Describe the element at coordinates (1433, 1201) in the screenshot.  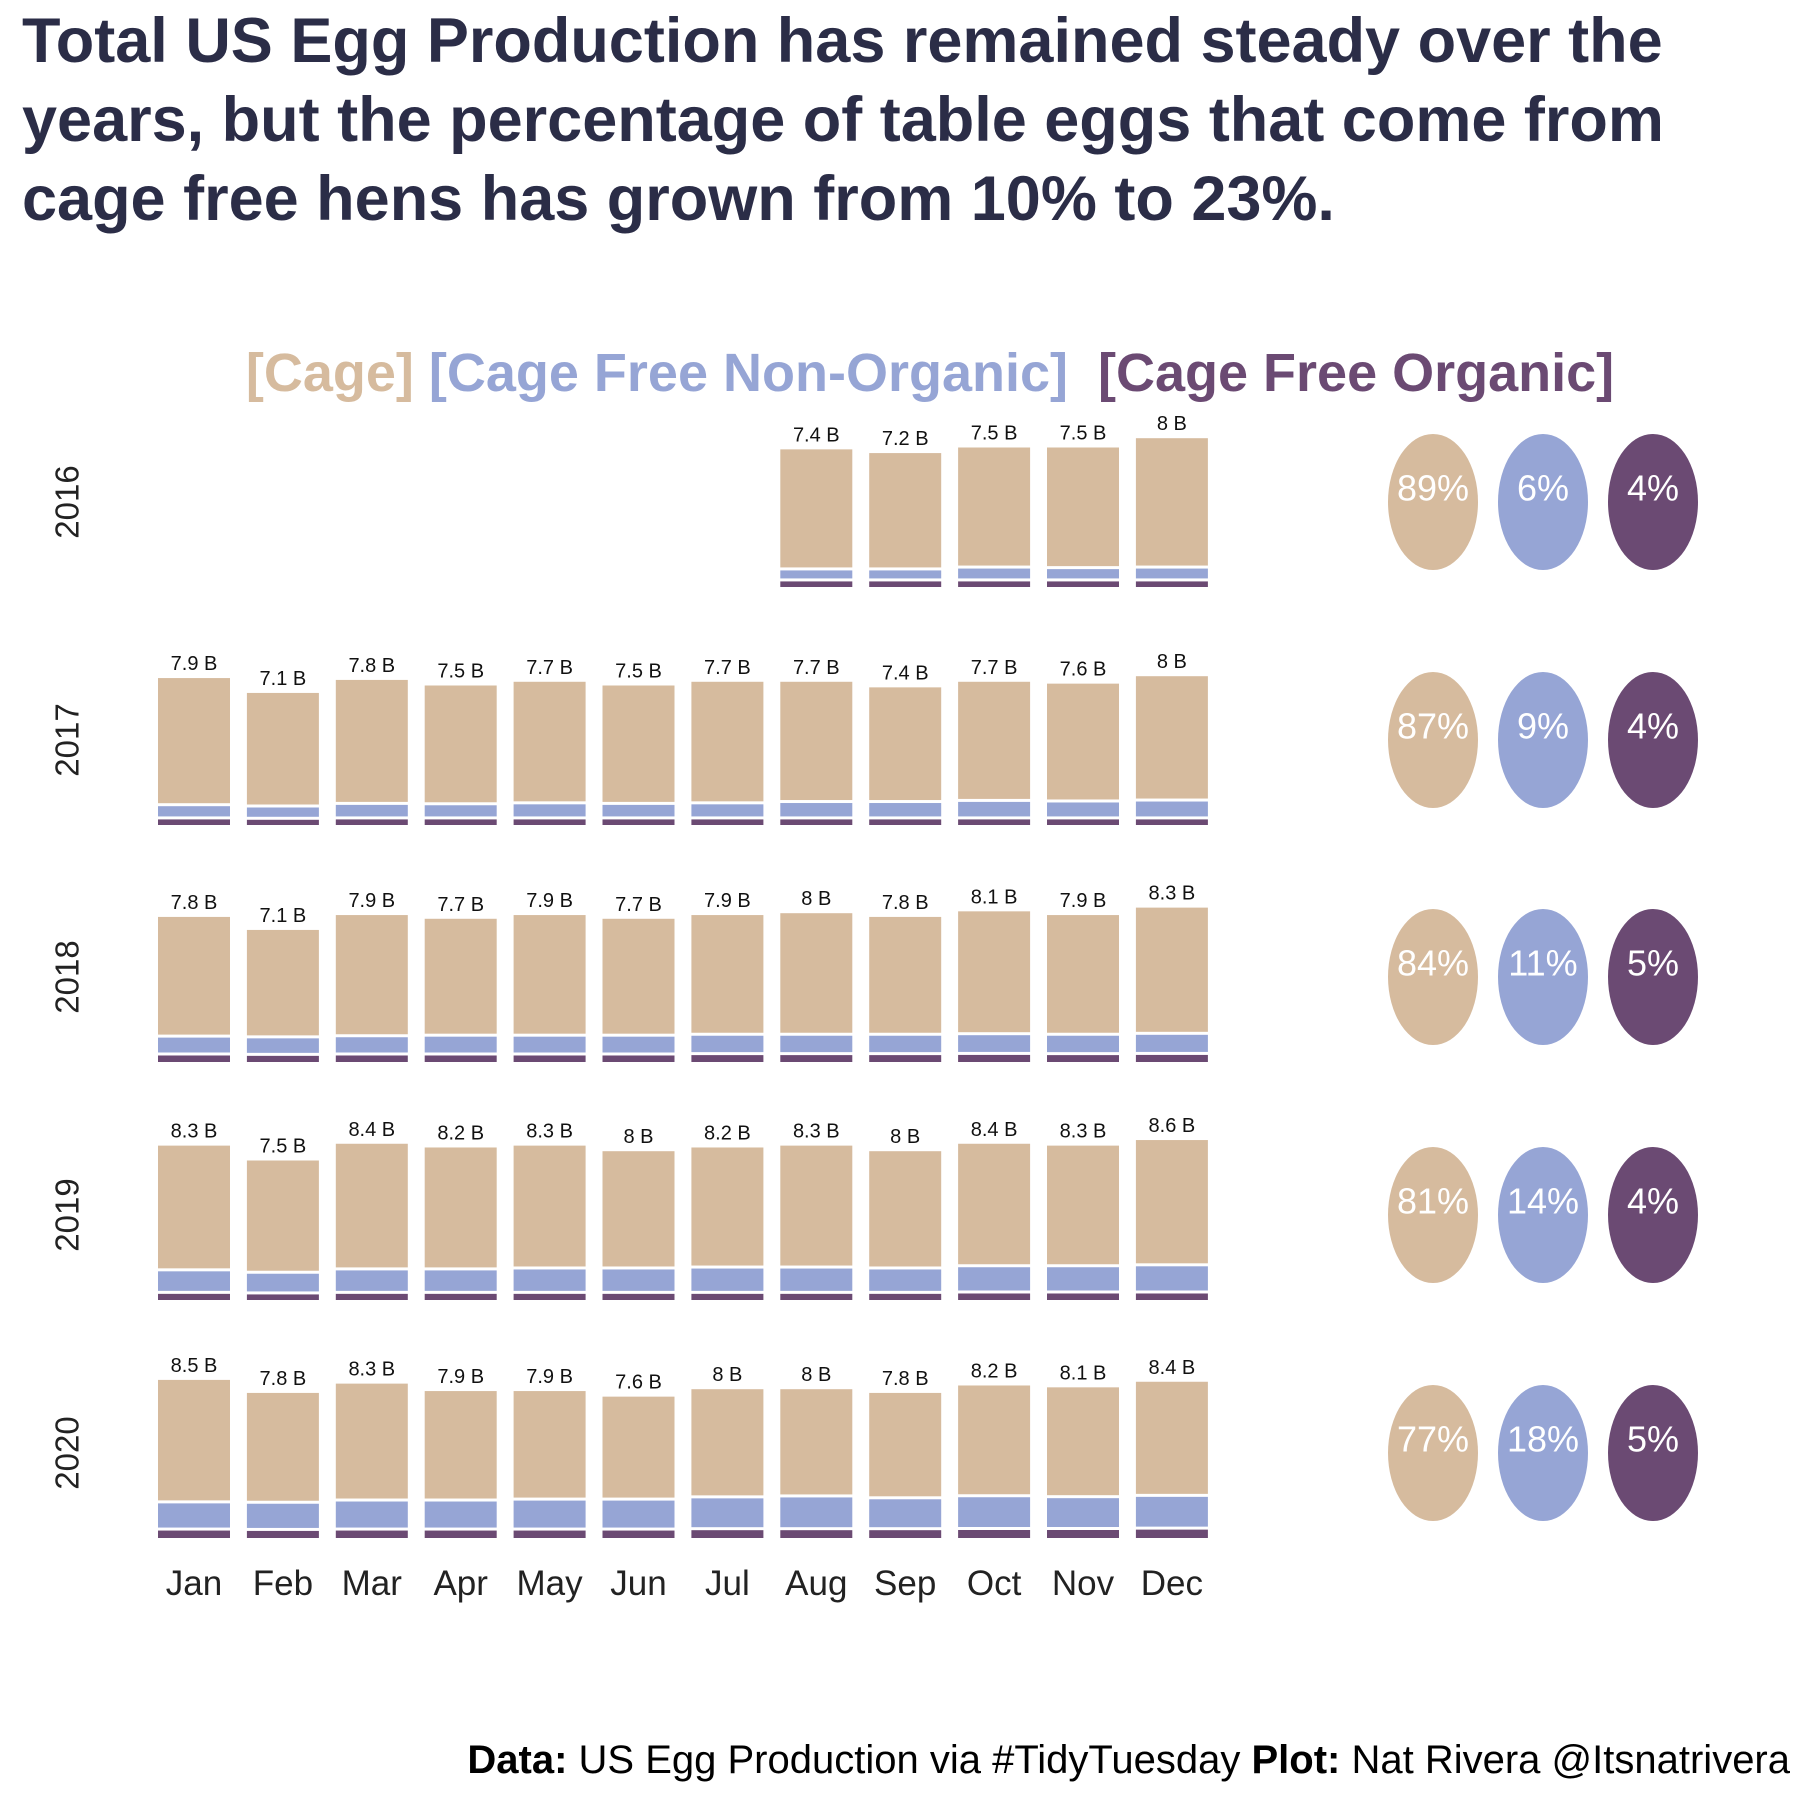
I see `share-label-cage-2019: 81%` at that location.